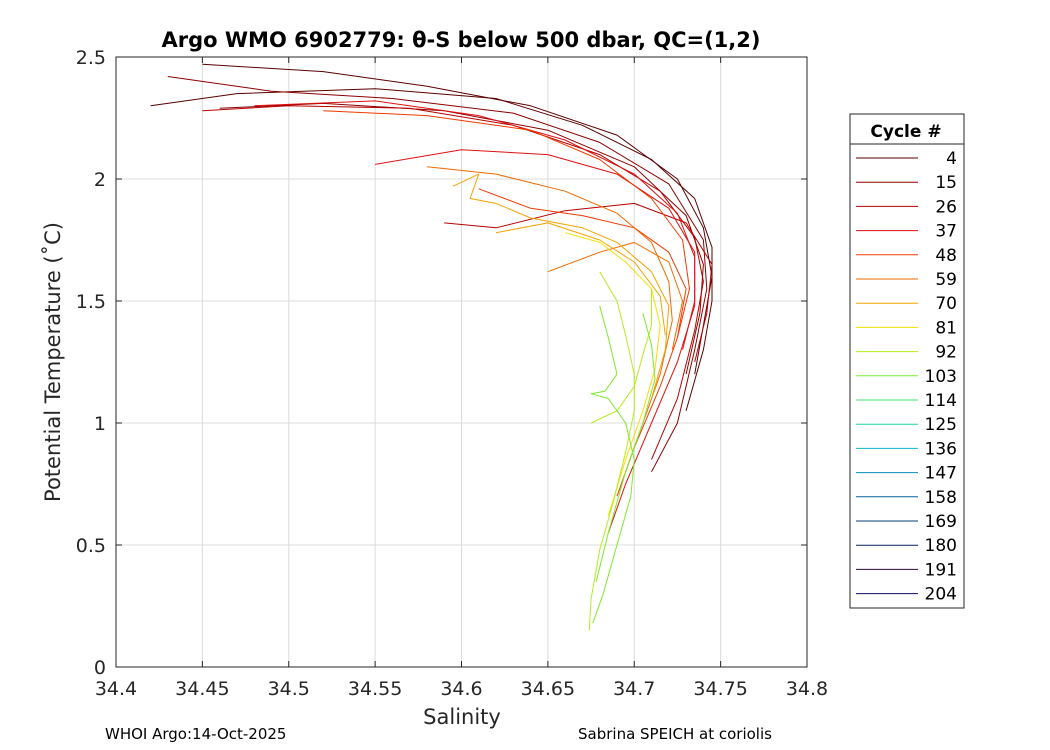 The width and height of the screenshot is (1050, 750). I want to click on x-tick-label: 34.4, so click(116, 689).